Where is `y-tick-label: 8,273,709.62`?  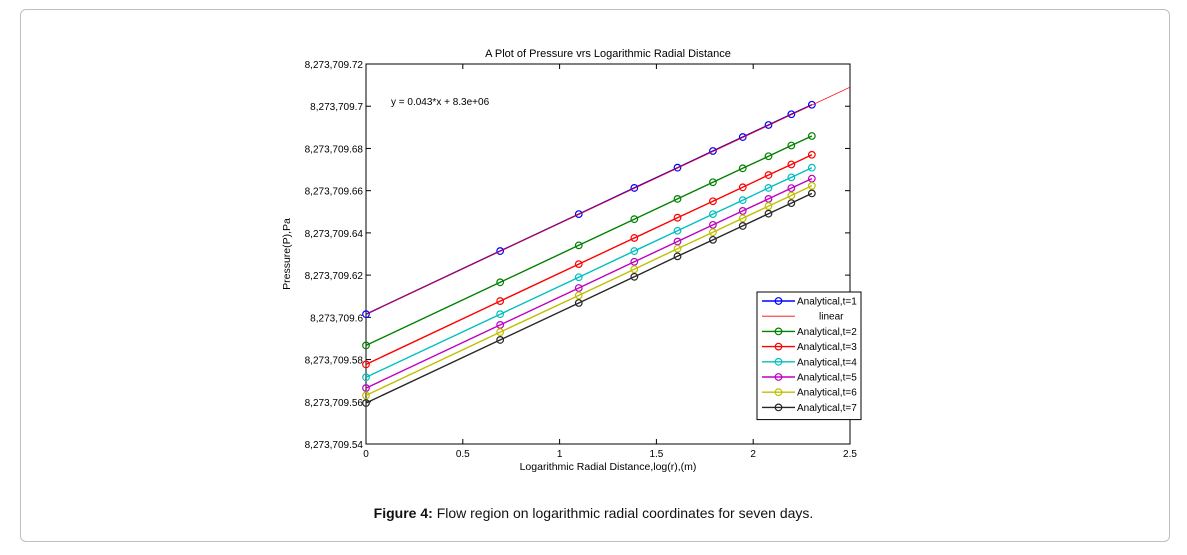 y-tick-label: 8,273,709.62 is located at coordinates (334, 276).